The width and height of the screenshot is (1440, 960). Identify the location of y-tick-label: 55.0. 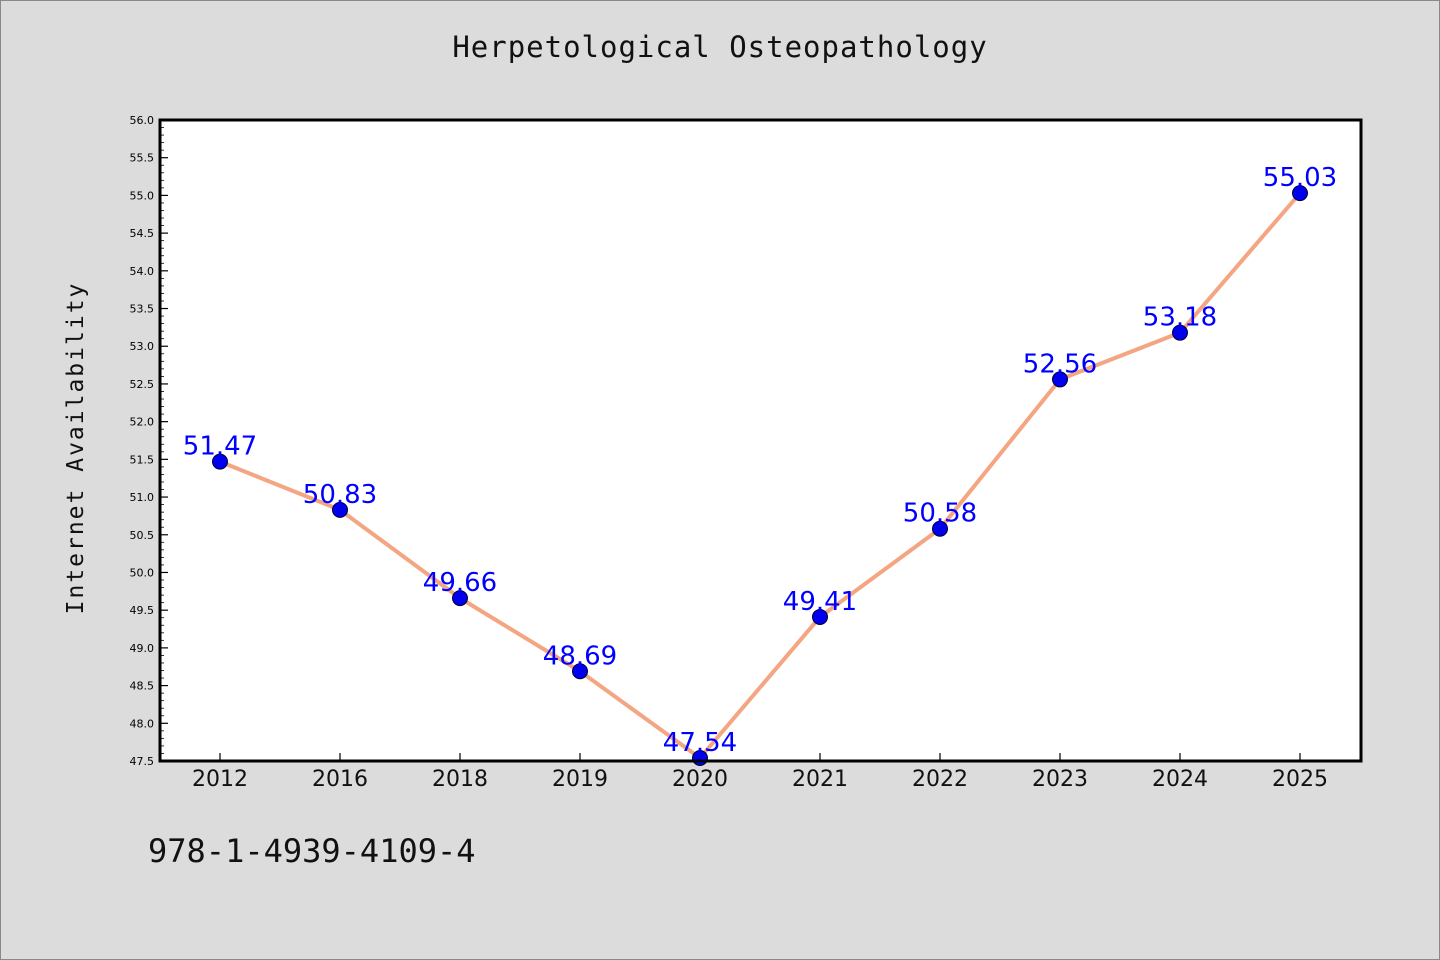
(142, 195).